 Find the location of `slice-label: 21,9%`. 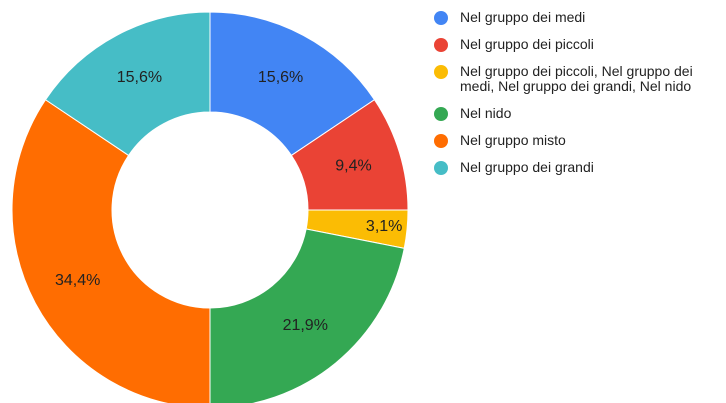

slice-label: 21,9% is located at coordinates (305, 325).